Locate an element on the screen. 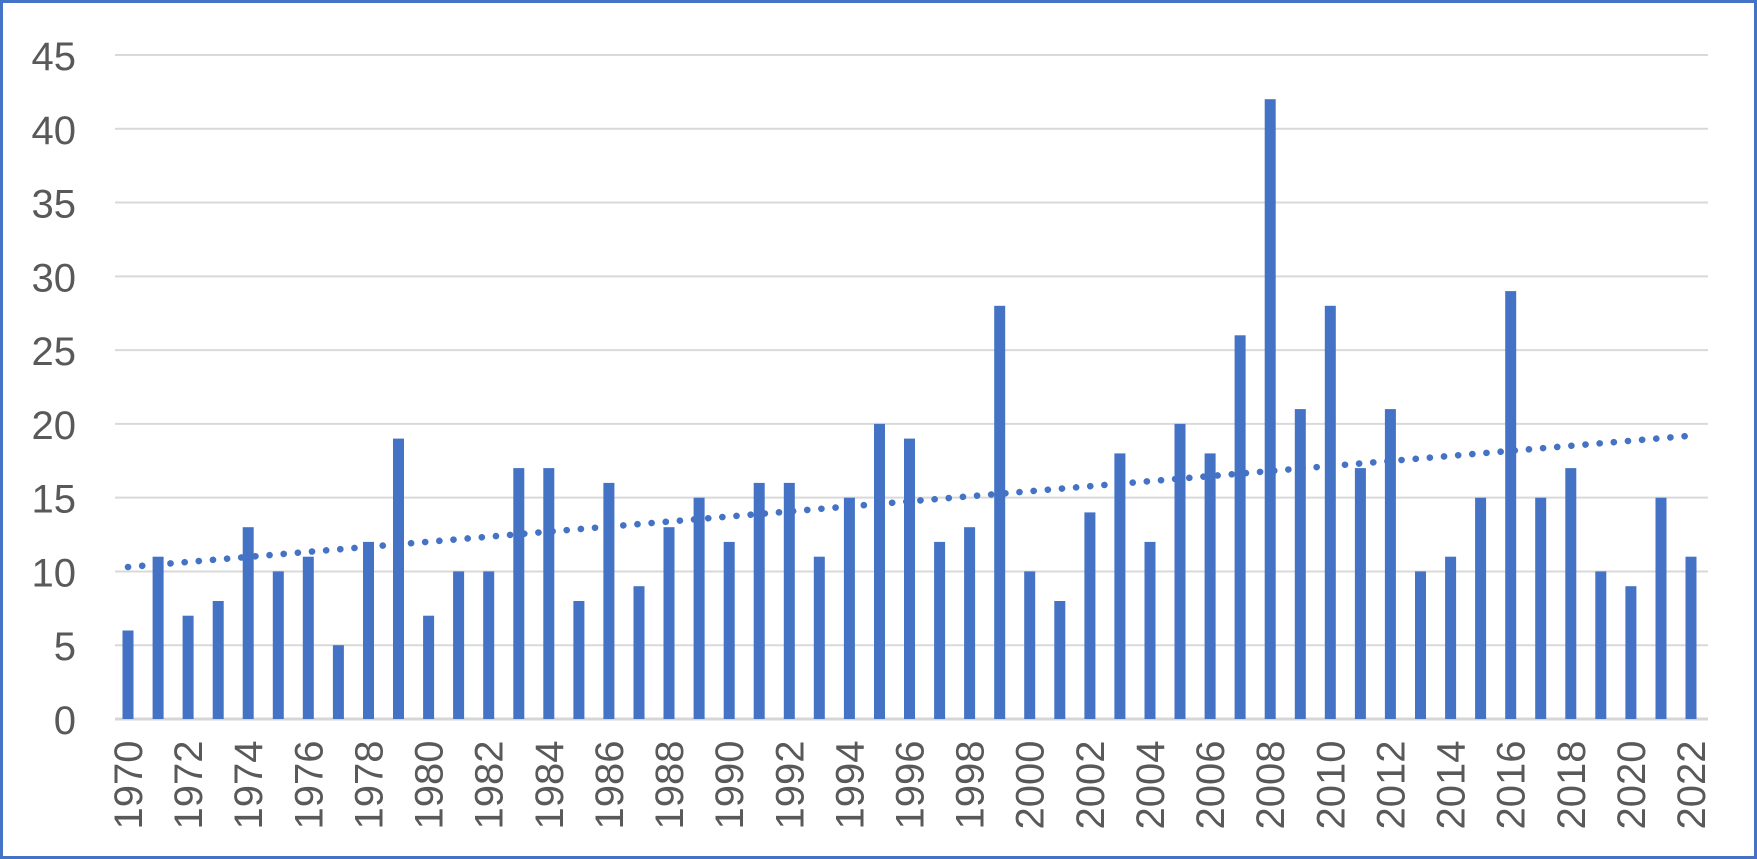 This screenshot has width=1757, height=859. bar-1987 is located at coordinates (639, 652).